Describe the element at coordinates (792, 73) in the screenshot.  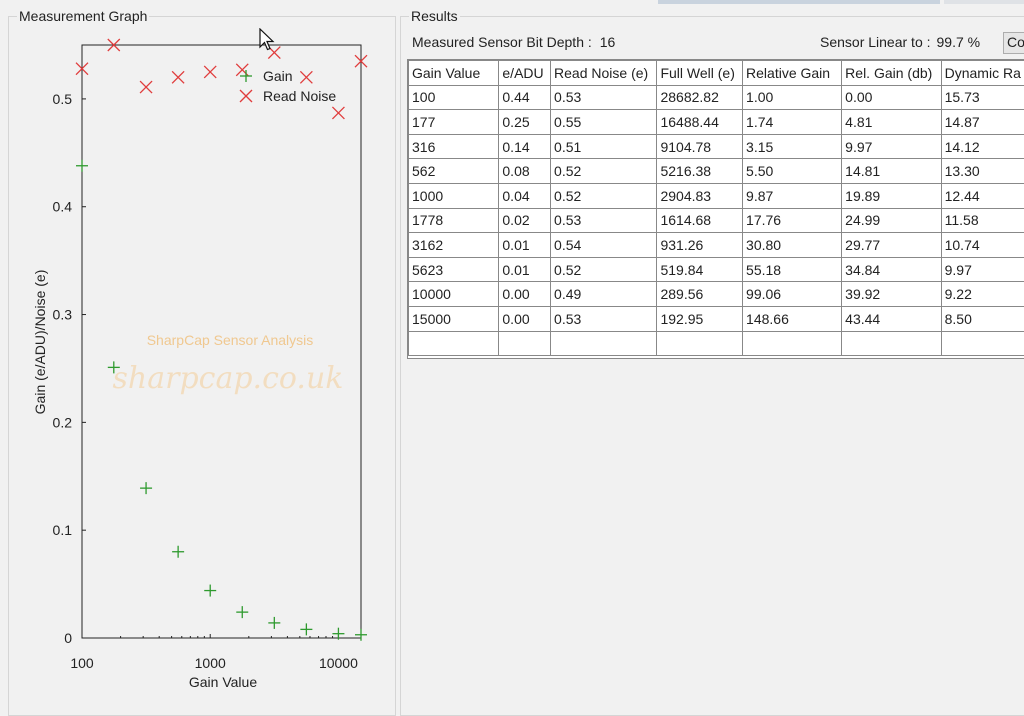
I see `column-header: Relative Gain` at that location.